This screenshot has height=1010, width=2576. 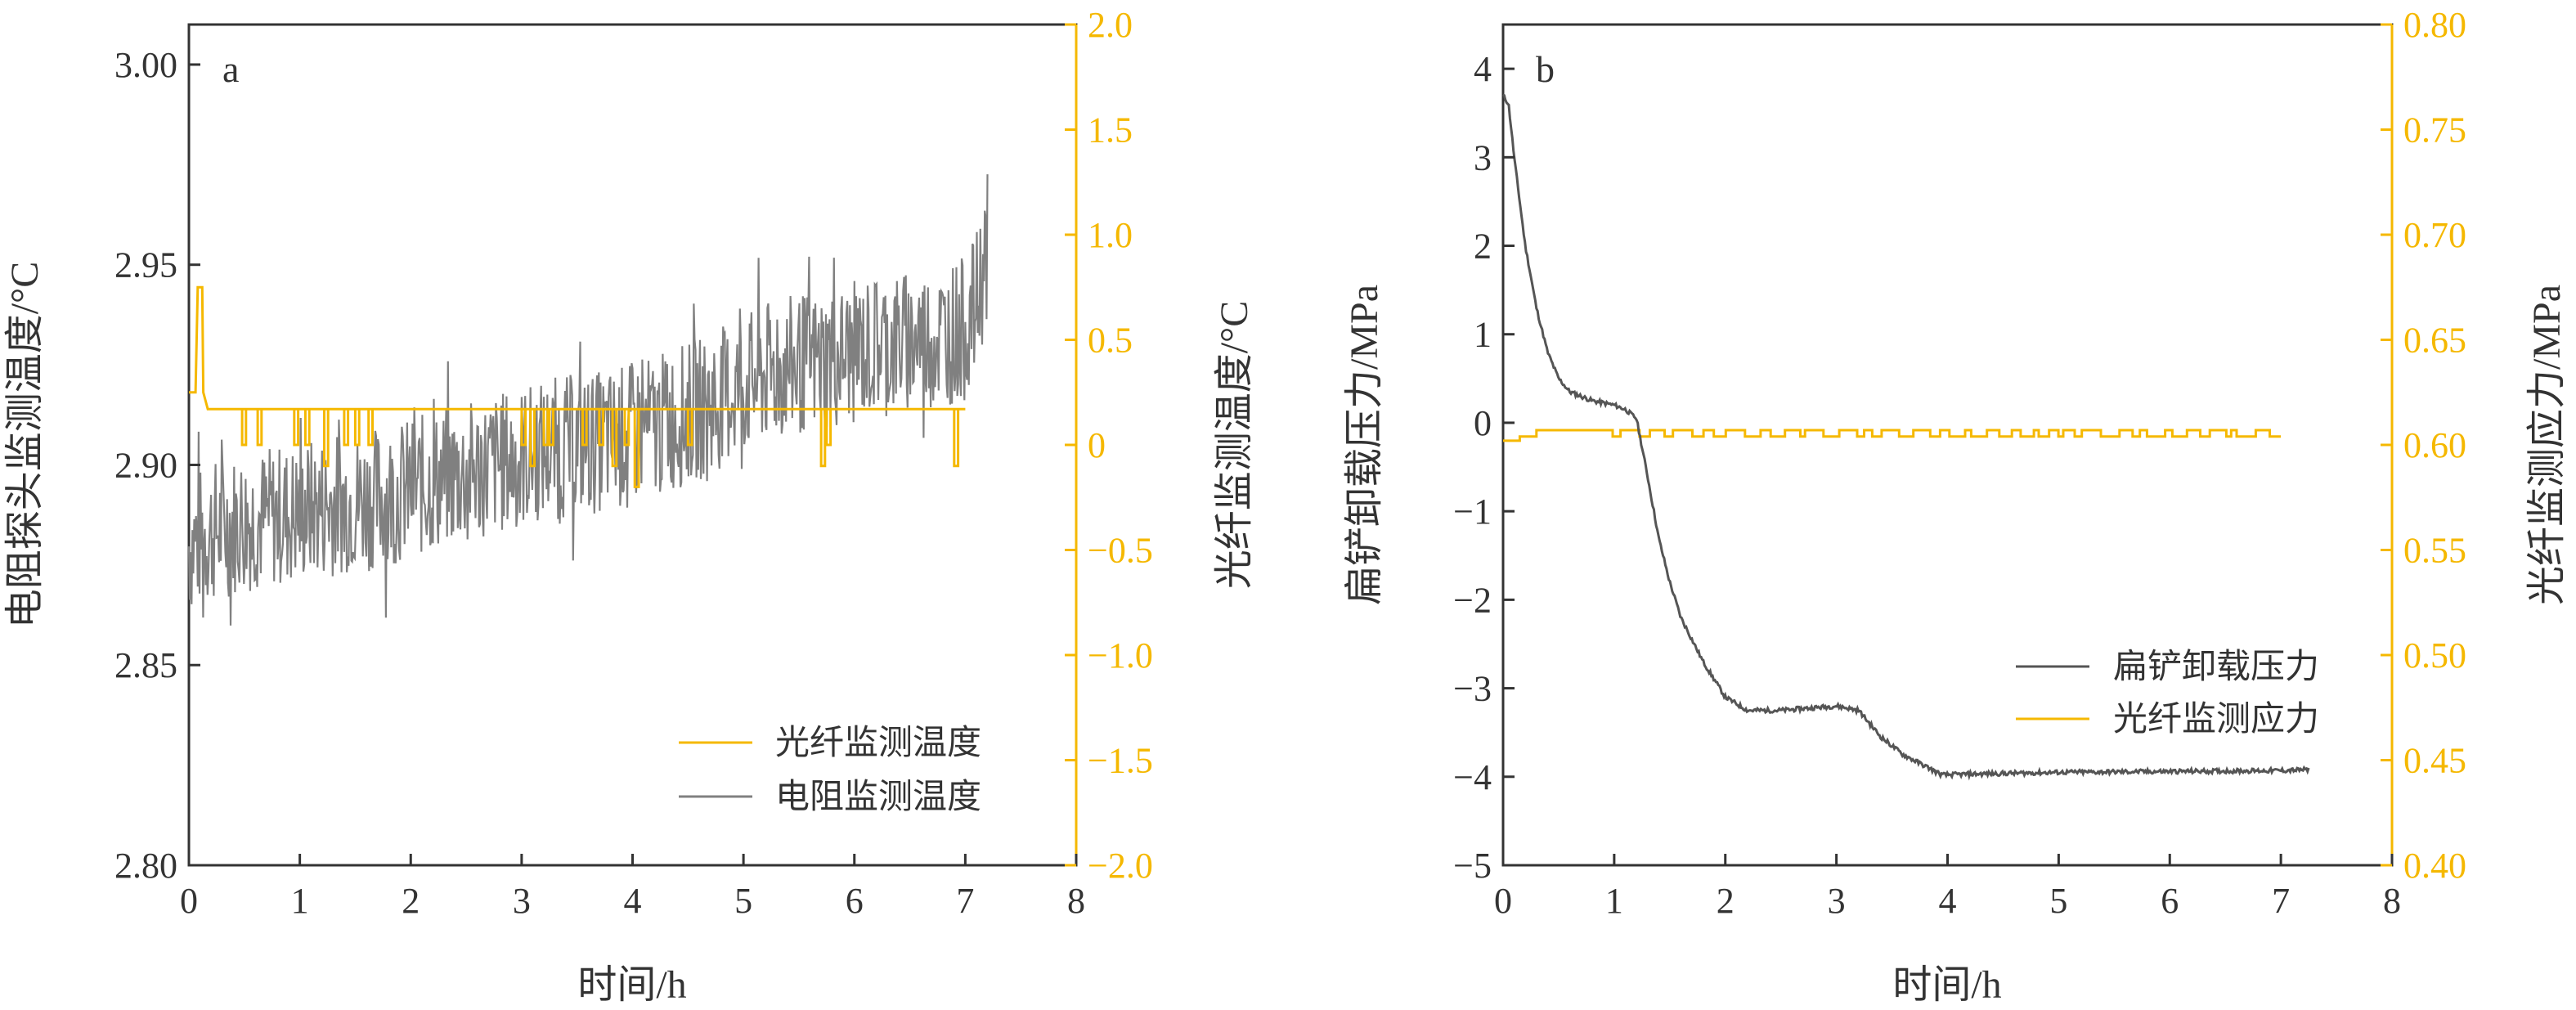 What do you see at coordinates (1234, 445) in the screenshot?
I see `y-axis-title-right-a: 光纤监测温度/°C` at bounding box center [1234, 445].